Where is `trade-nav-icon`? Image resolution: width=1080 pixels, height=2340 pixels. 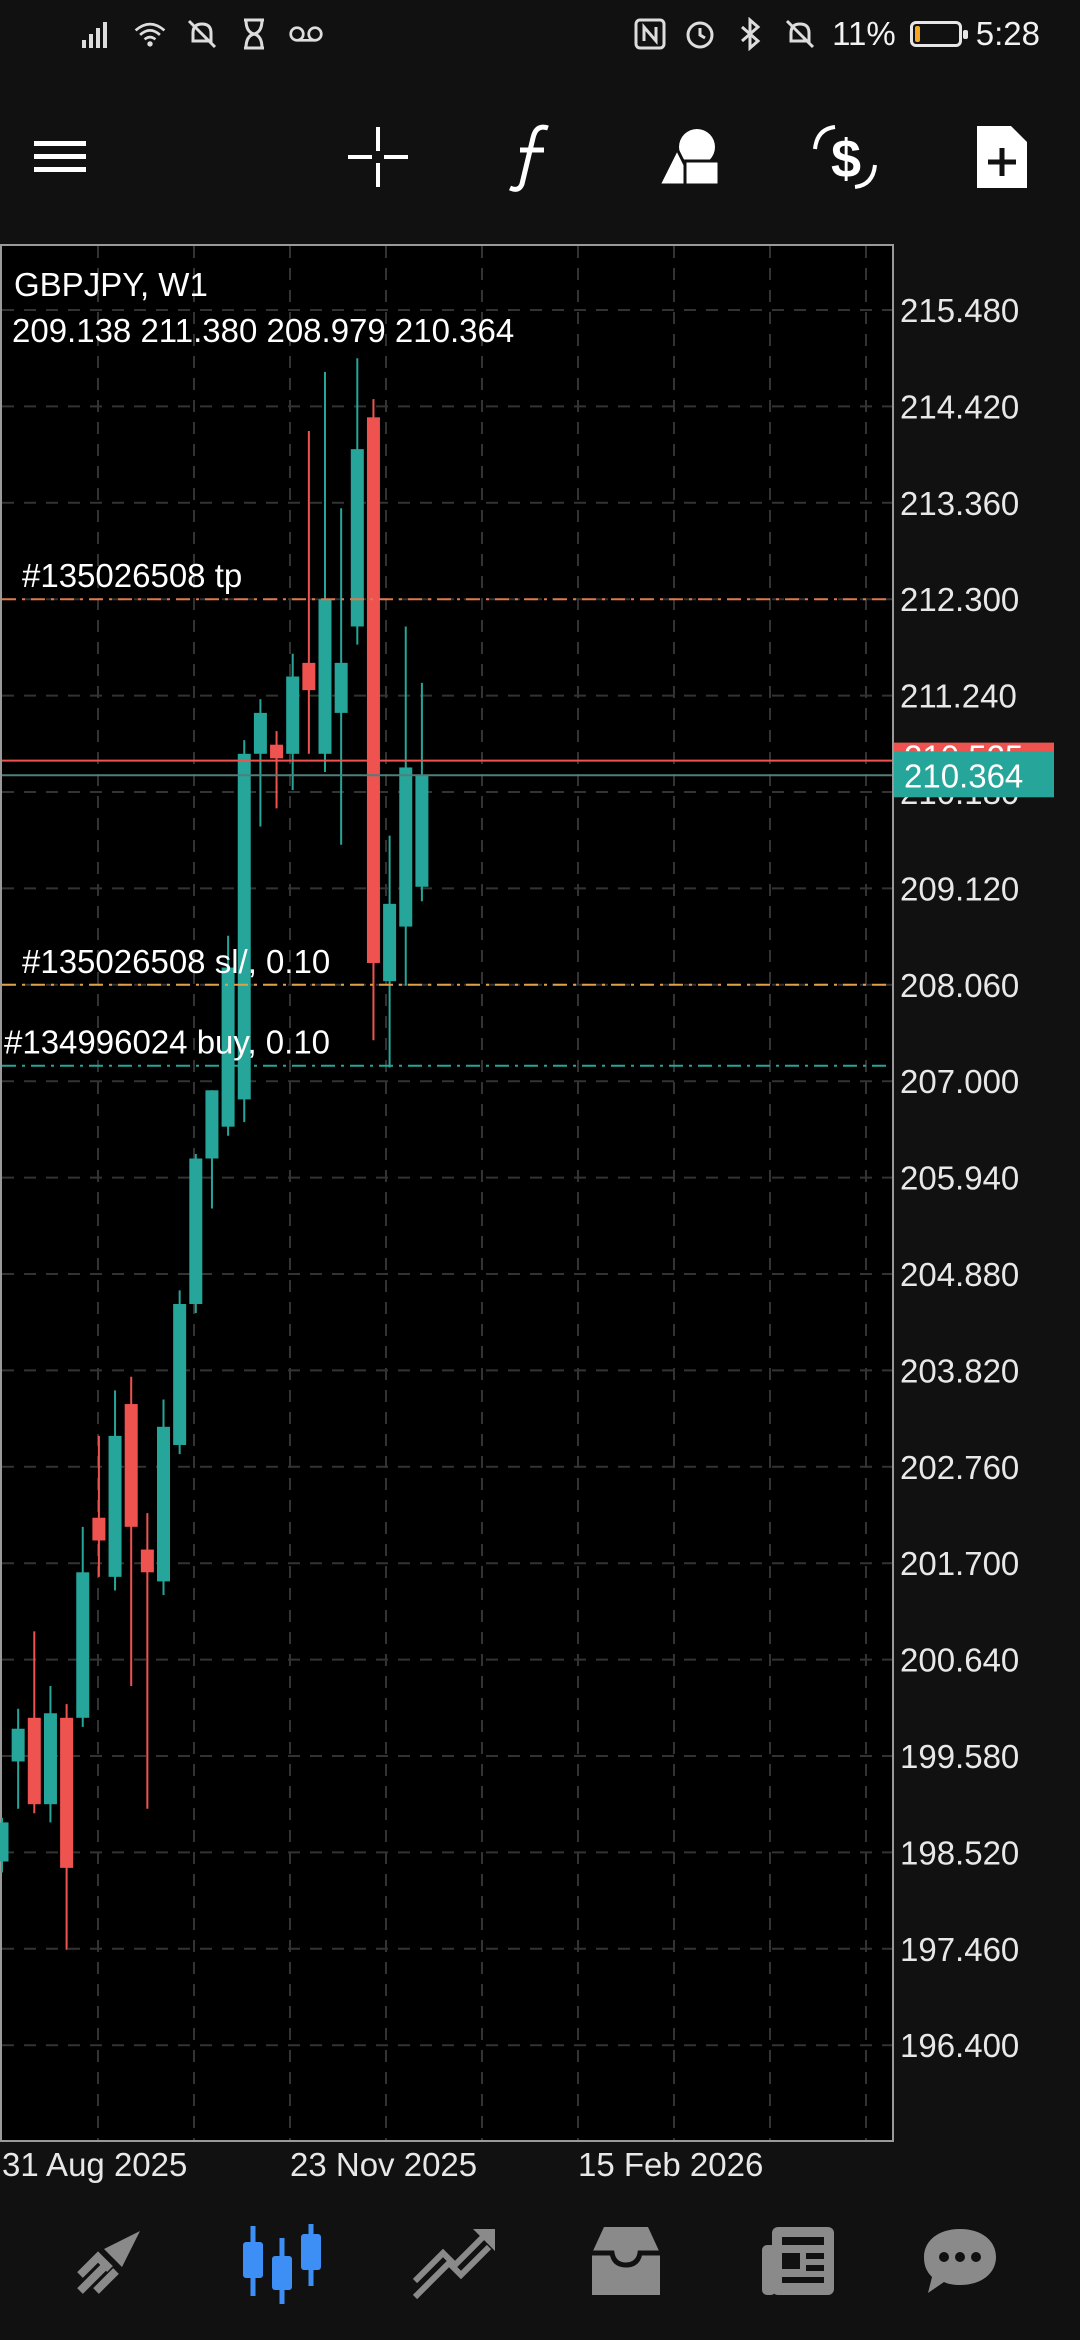 trade-nav-icon is located at coordinates (453, 2264).